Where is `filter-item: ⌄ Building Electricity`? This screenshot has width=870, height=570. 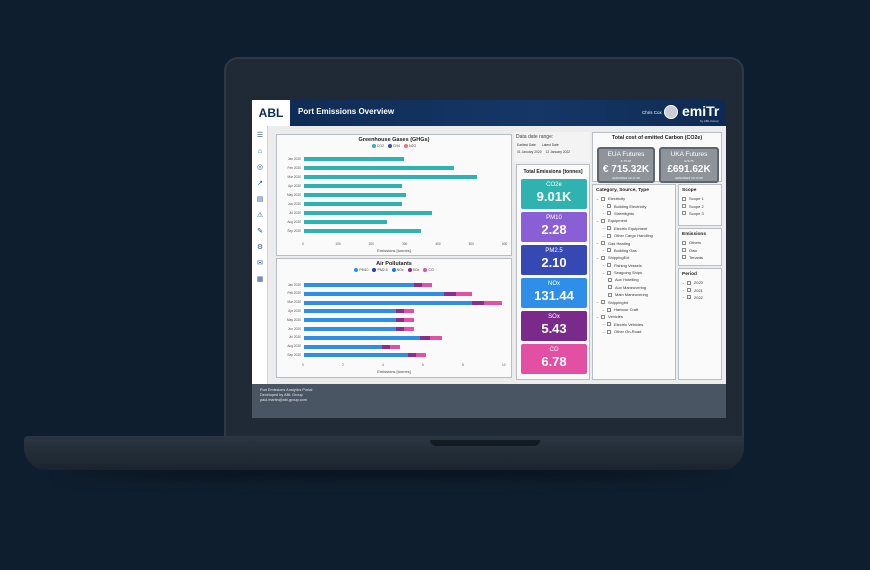 filter-item: ⌄ Building Electricity is located at coordinates (634, 205).